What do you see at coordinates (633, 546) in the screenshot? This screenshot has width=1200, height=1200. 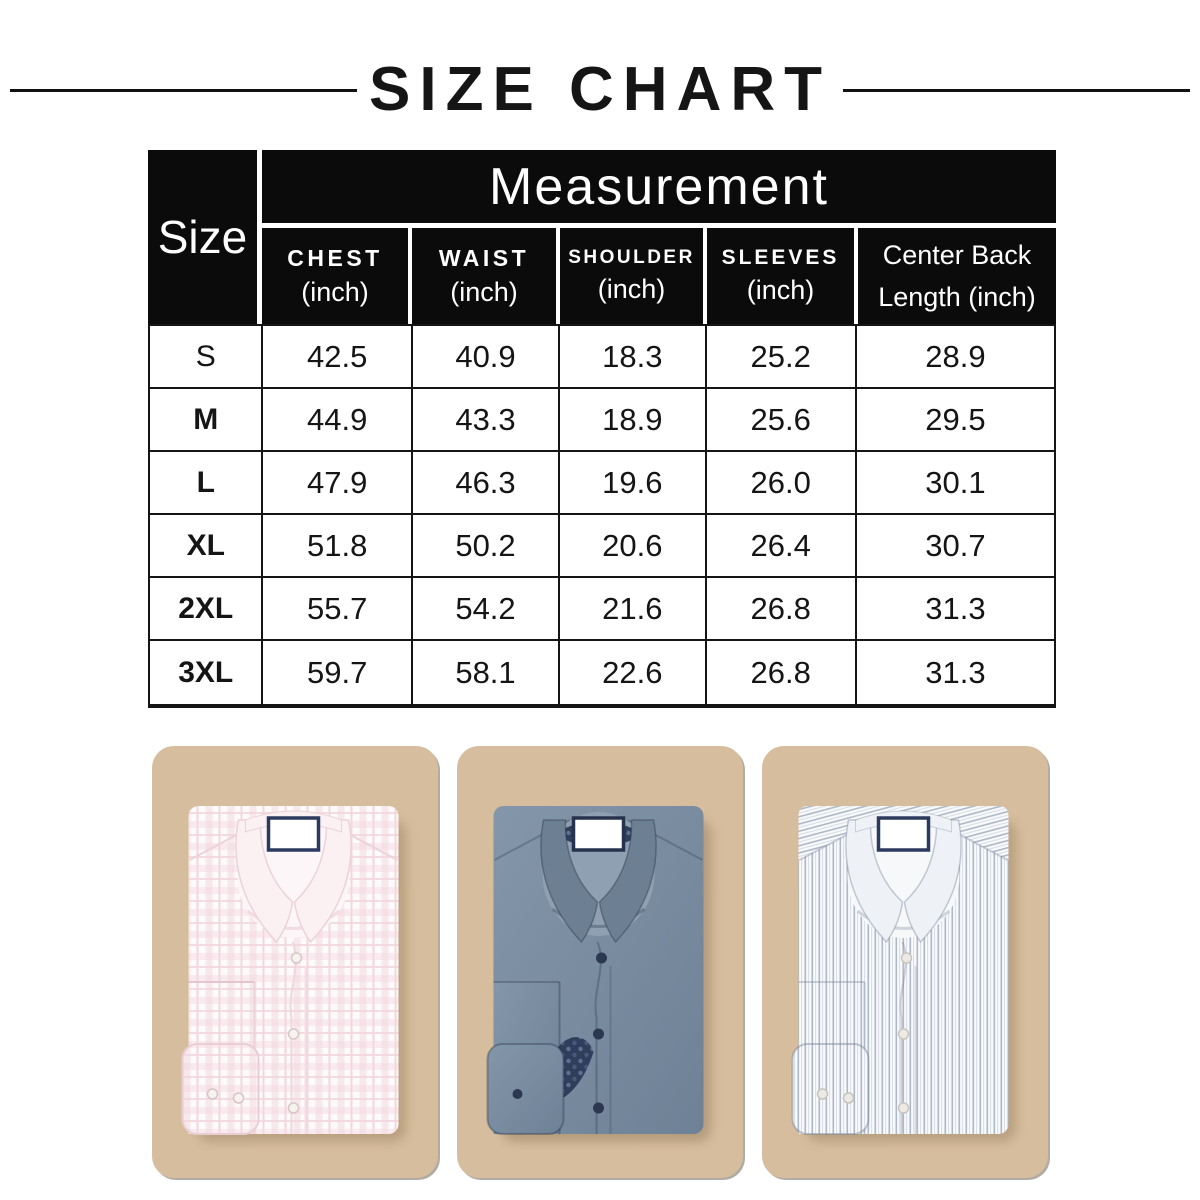 I see `table-cell: 20.6` at bounding box center [633, 546].